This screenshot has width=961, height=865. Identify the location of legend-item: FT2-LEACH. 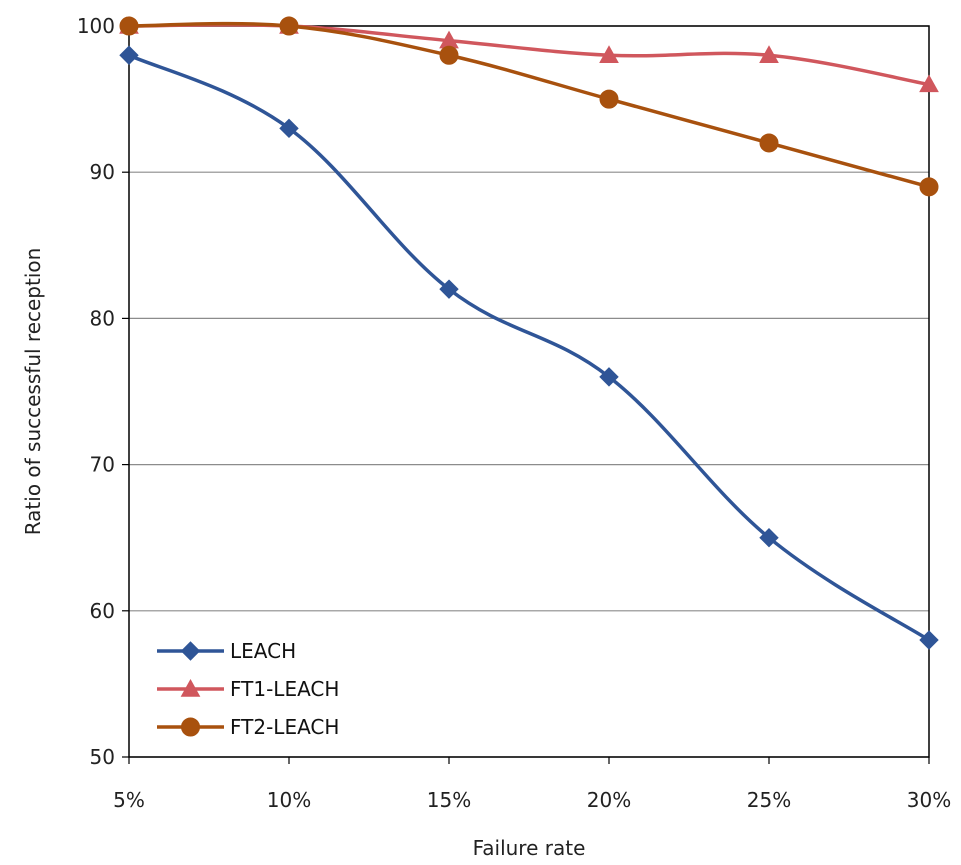
(248, 727).